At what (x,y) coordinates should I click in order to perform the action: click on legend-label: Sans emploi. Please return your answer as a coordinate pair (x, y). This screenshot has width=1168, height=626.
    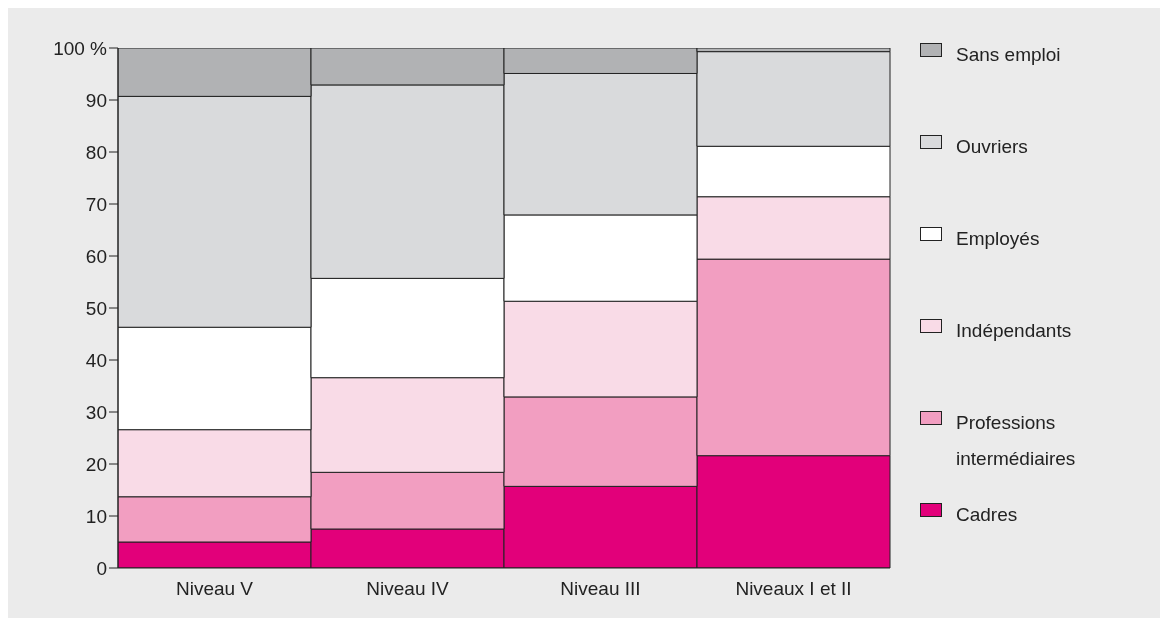
    Looking at the image, I should click on (1008, 55).